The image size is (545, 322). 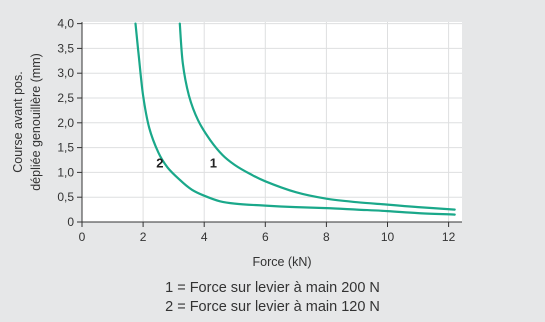 What do you see at coordinates (65, 172) in the screenshot?
I see `y-tick-label: 1,0` at bounding box center [65, 172].